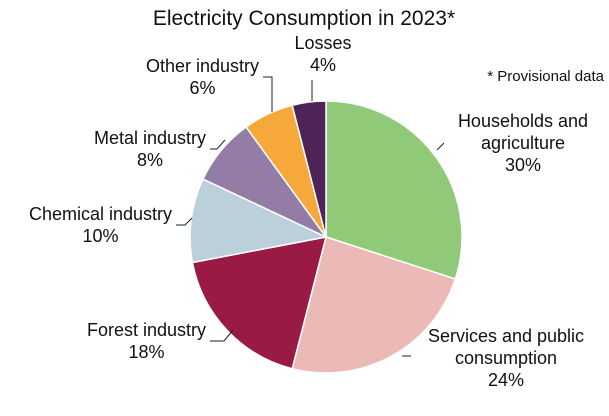  I want to click on slice-label-text: agriculture, so click(523, 143).